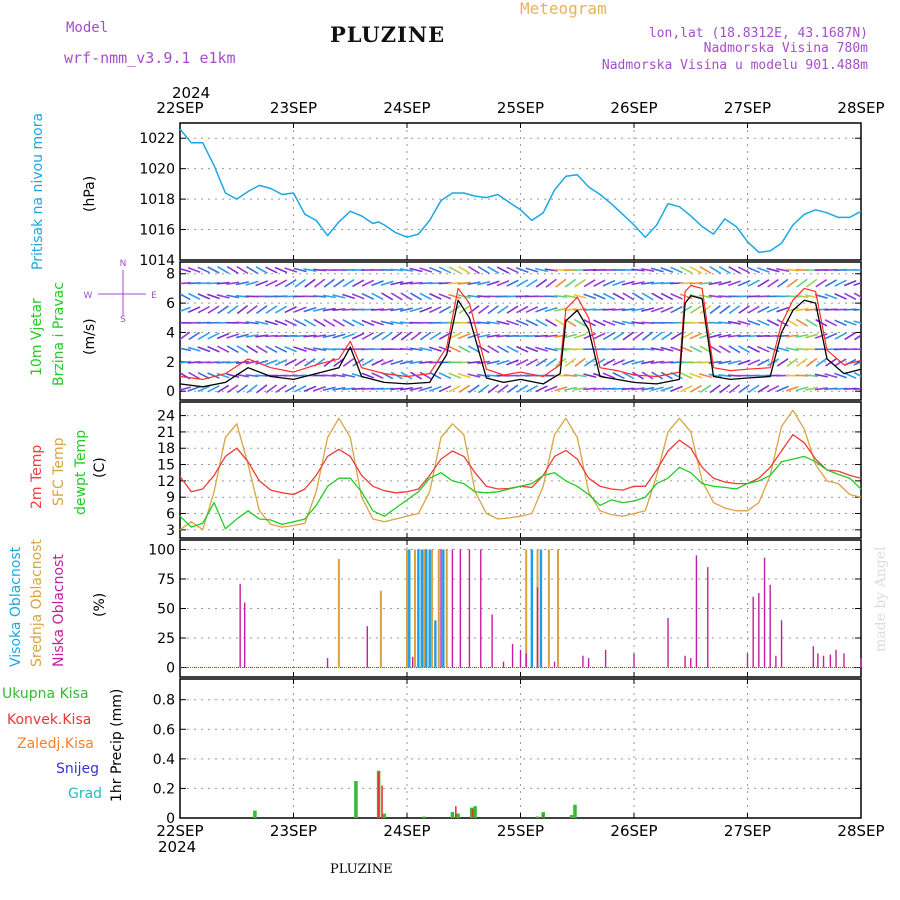  I want to click on precip-legend-freezing: Zaledj.Kisa, so click(55, 744).